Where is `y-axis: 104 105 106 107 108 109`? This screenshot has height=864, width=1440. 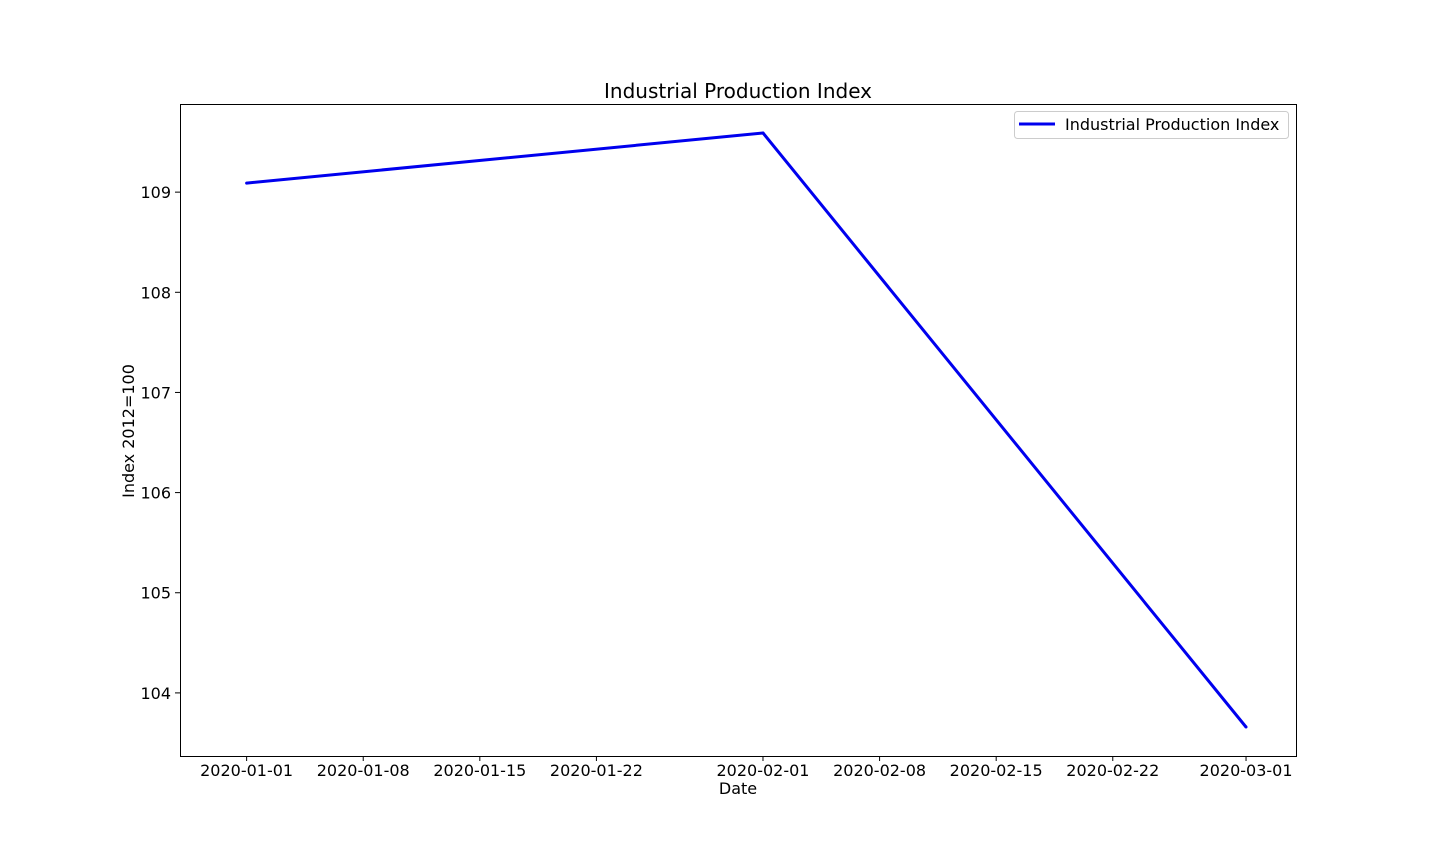 y-axis: 104 105 106 107 108 109 is located at coordinates (160, 443).